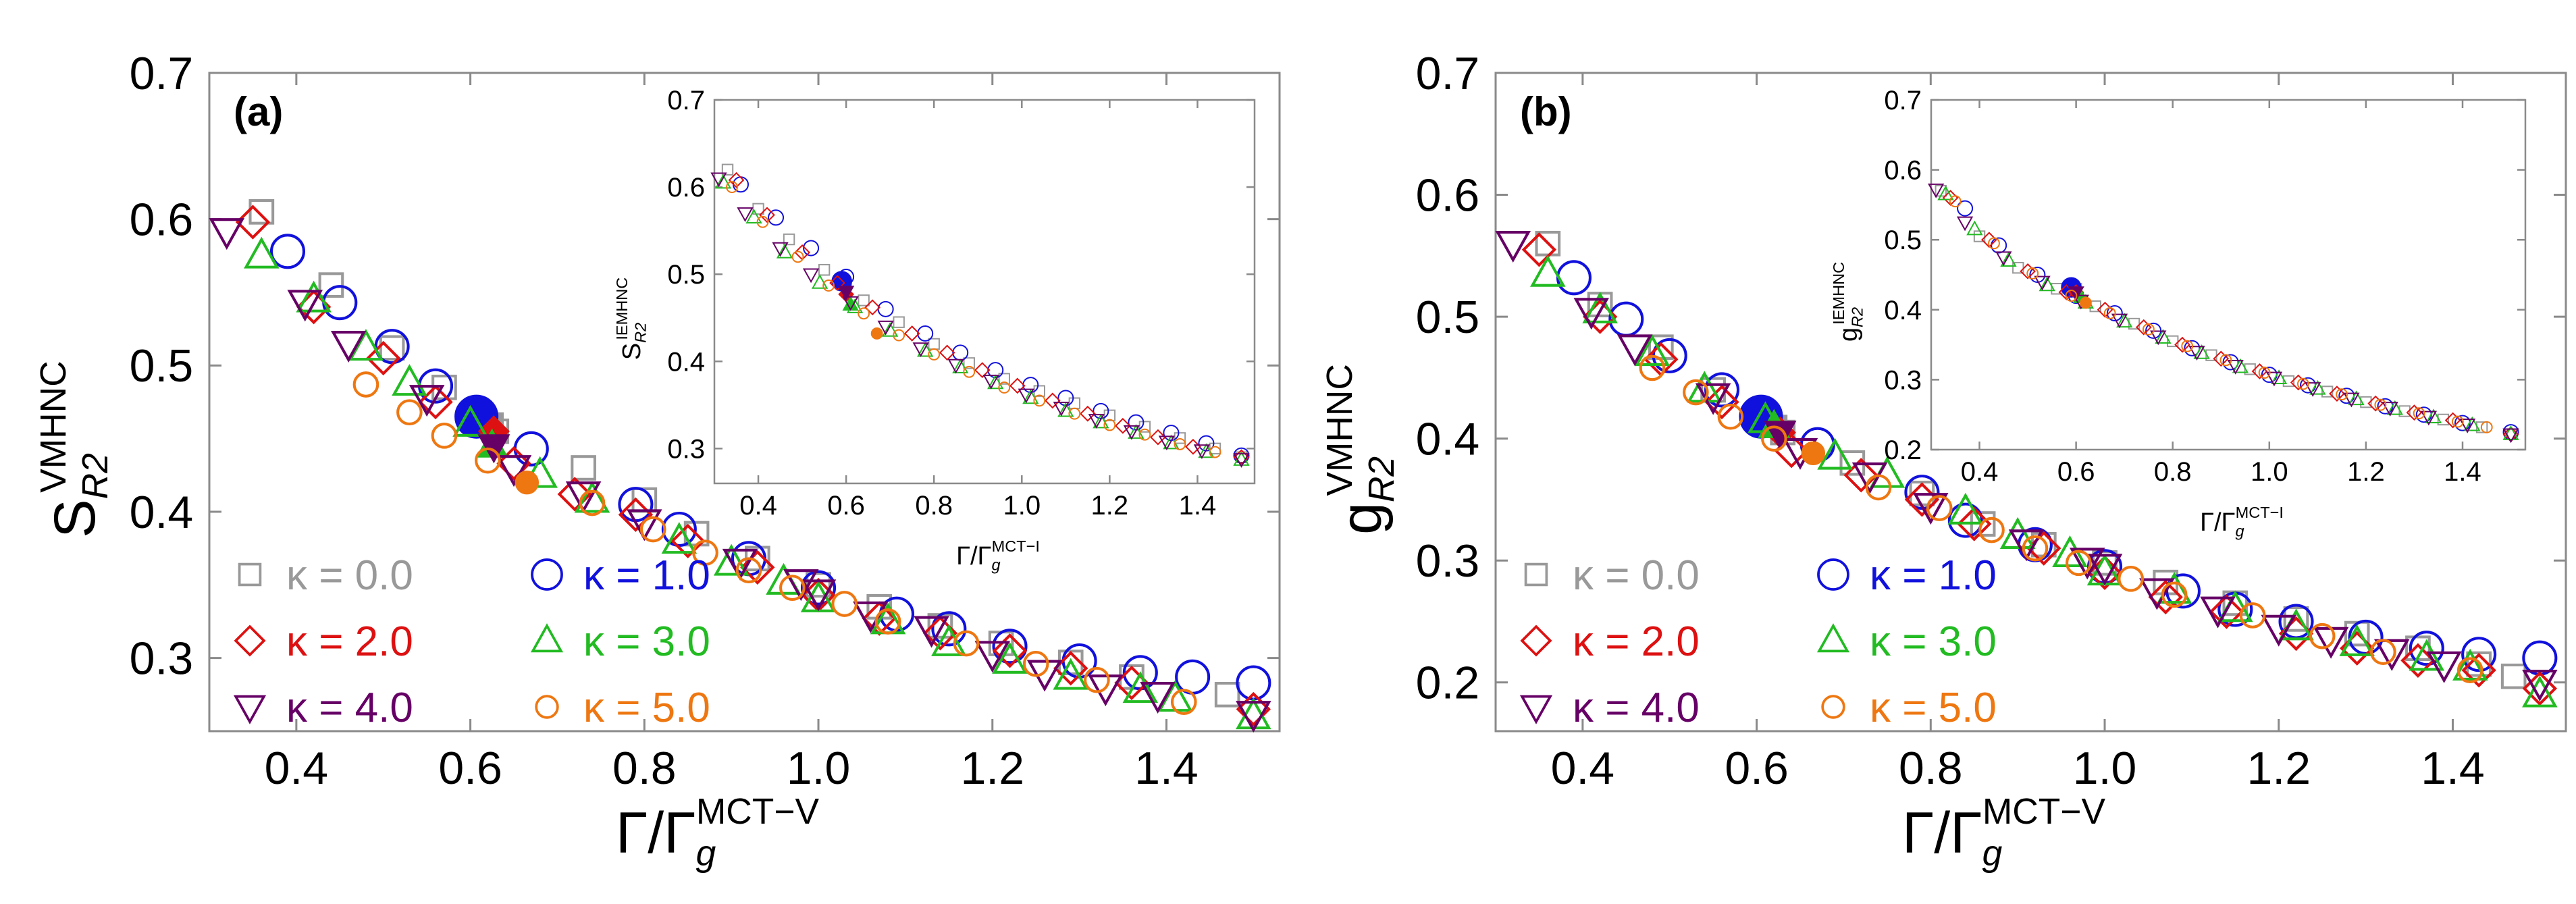 This screenshot has width=2576, height=904. What do you see at coordinates (758, 506) in the screenshot?
I see `inset-xtick-label: 0.4` at bounding box center [758, 506].